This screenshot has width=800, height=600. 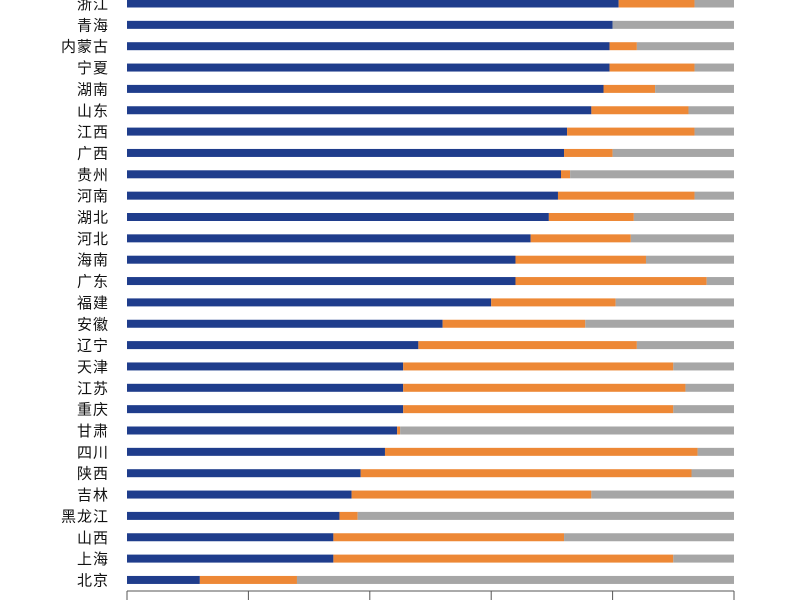 I want to click on category-label: 上海, so click(x=93, y=559).